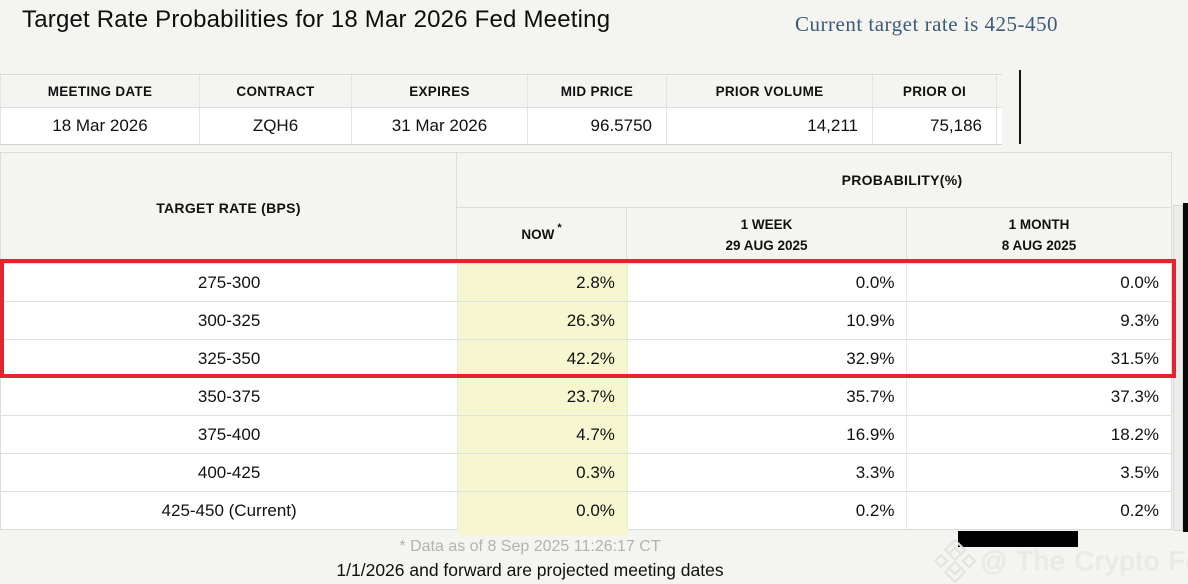 The height and width of the screenshot is (584, 1188). What do you see at coordinates (769, 91) in the screenshot?
I see `column-header-prior-volume: PRIOR VOLUME` at bounding box center [769, 91].